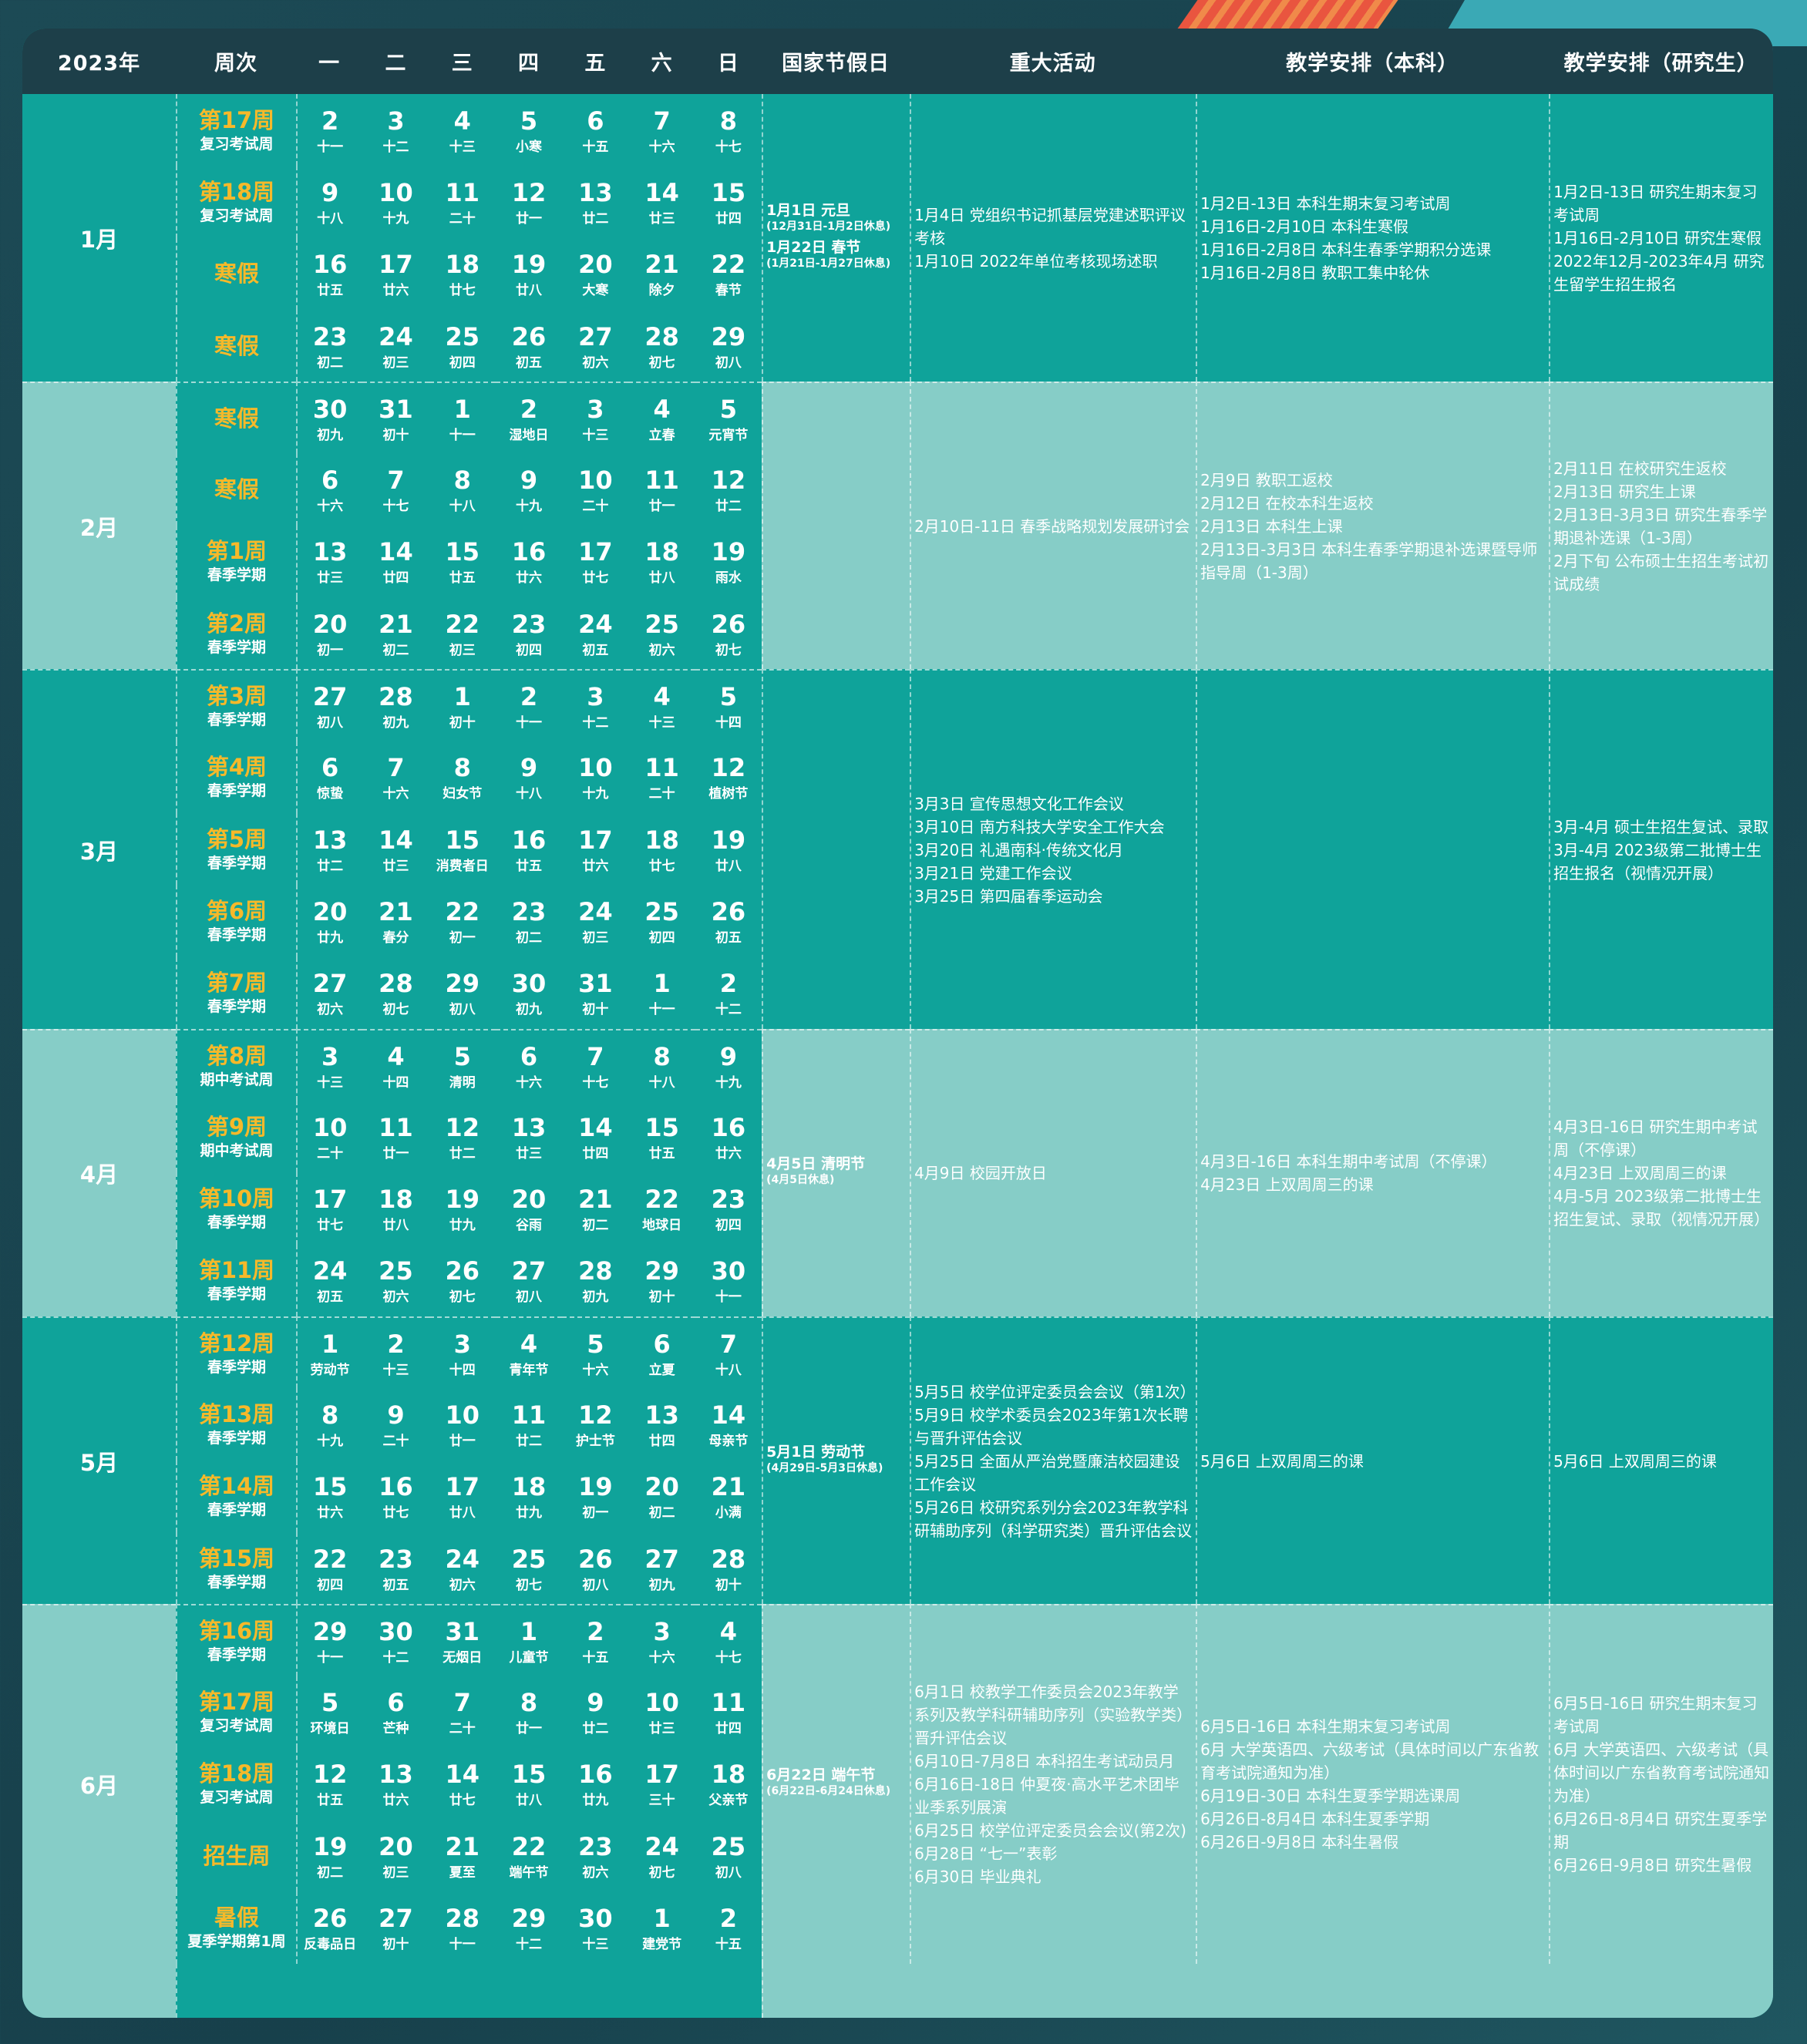 The image size is (1807, 2044). What do you see at coordinates (595, 650) in the screenshot?
I see `lunar-date: 初五` at bounding box center [595, 650].